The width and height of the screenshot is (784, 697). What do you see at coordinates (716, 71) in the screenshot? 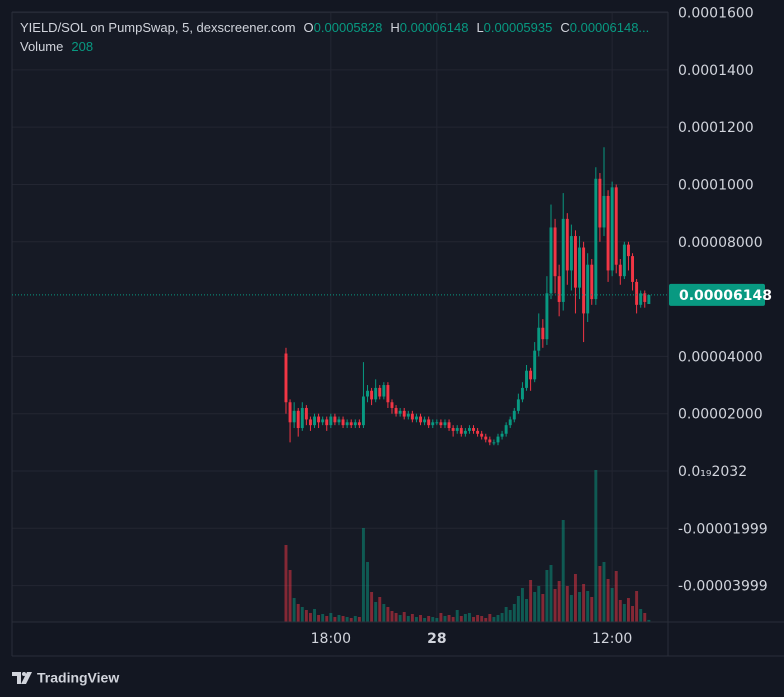
I see `y-tick-label: 0.0001400` at bounding box center [716, 71].